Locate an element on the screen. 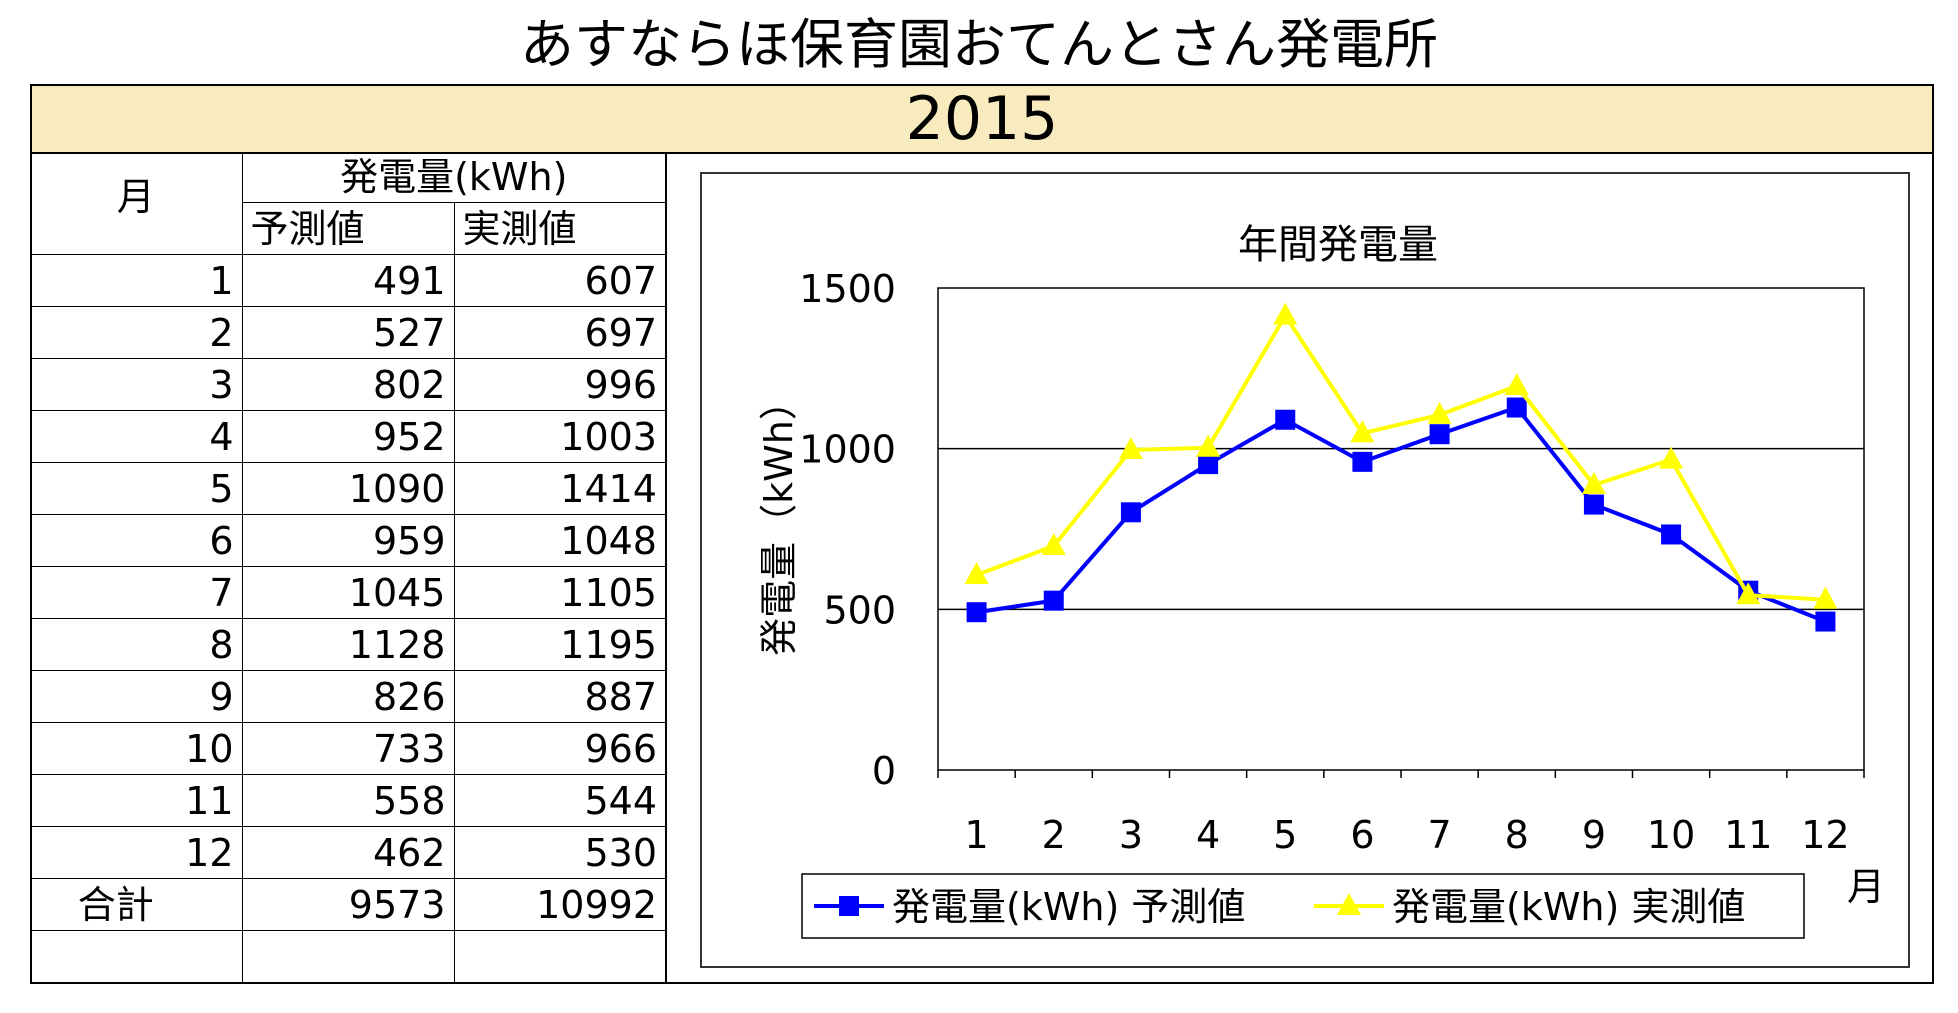 This screenshot has height=1013, width=1958. table-row: 5 1090 1414 is located at coordinates (348, 488).